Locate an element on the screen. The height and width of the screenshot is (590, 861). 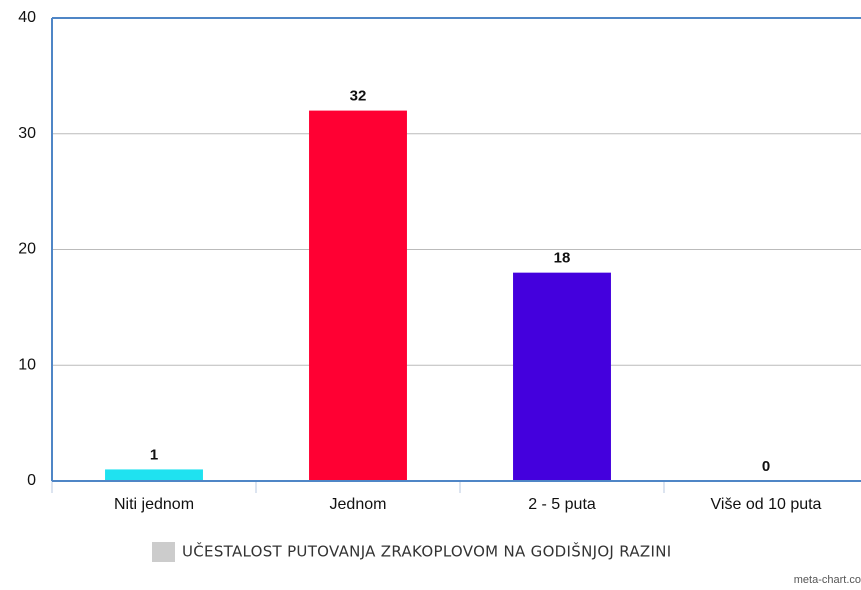
x-tick-label: Više od 10 puta is located at coordinates (766, 504).